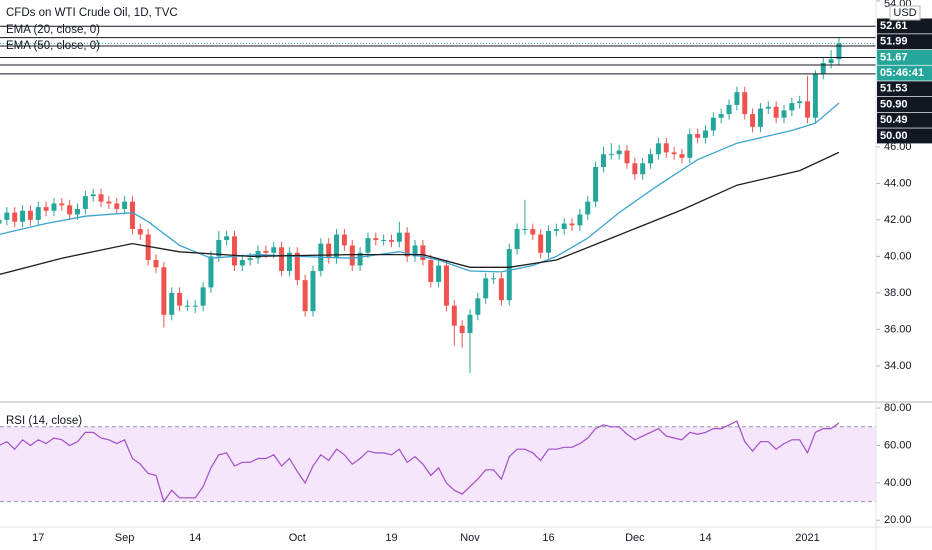 The height and width of the screenshot is (550, 932). I want to click on current-price-label: 51.67, so click(894, 57).